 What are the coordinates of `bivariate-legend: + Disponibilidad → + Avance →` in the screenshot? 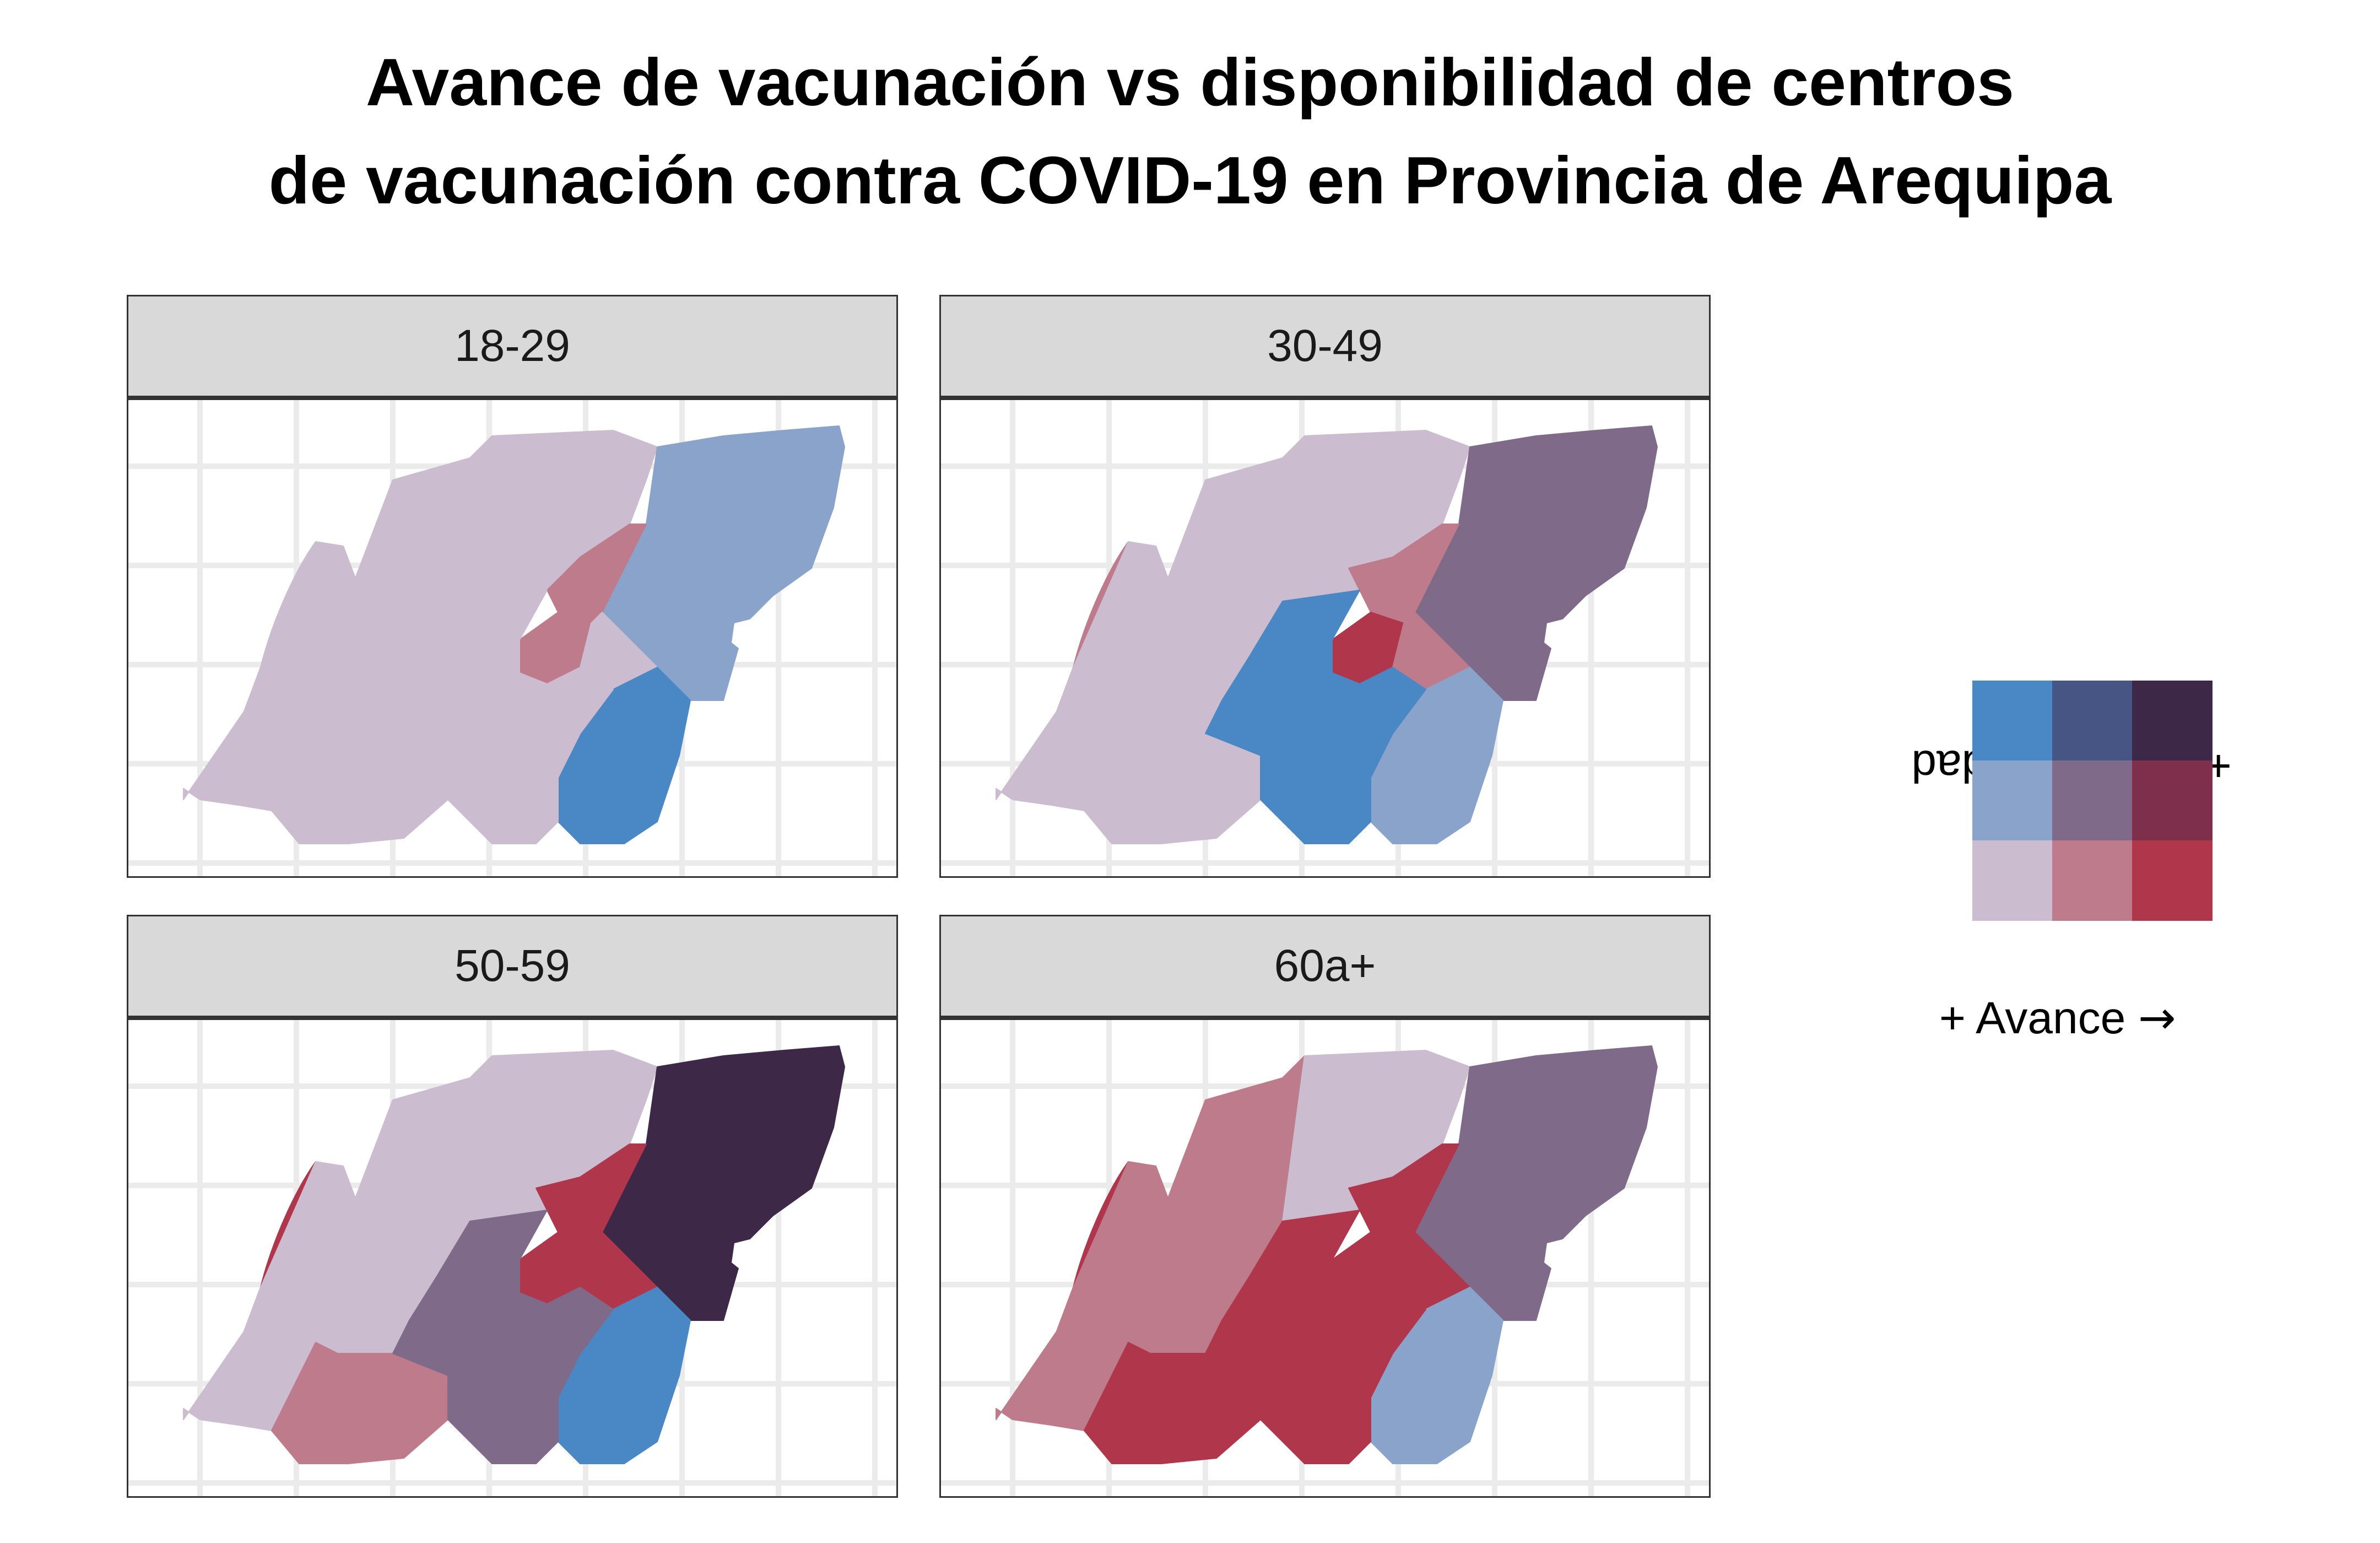 It's located at (2038, 813).